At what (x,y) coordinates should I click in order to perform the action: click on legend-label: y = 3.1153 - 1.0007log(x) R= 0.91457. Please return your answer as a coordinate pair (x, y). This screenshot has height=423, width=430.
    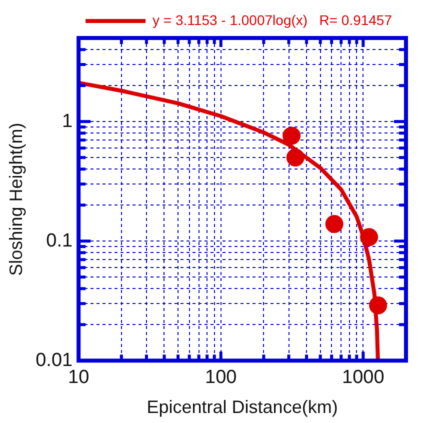
    Looking at the image, I should click on (272, 20).